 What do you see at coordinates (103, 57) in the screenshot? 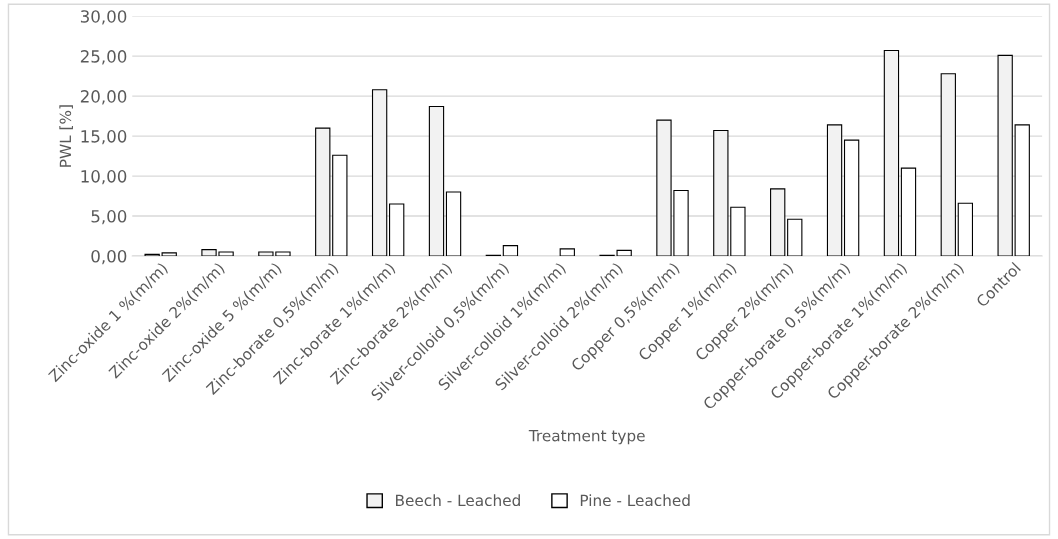
I see `y-tick-label: 25,00` at bounding box center [103, 57].